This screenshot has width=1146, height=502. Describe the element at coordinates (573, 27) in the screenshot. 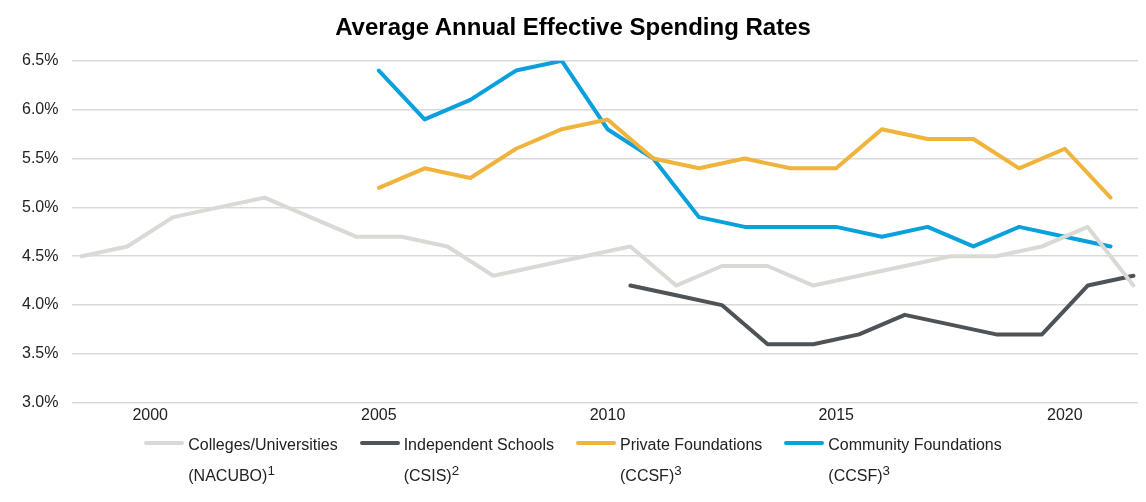

I see `chart-title: Average Annual Effective Spending Rates` at that location.